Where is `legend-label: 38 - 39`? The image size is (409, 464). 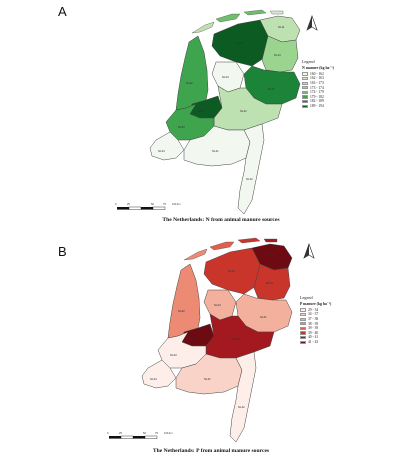 legend-label: 38 - 39 is located at coordinates (313, 323).